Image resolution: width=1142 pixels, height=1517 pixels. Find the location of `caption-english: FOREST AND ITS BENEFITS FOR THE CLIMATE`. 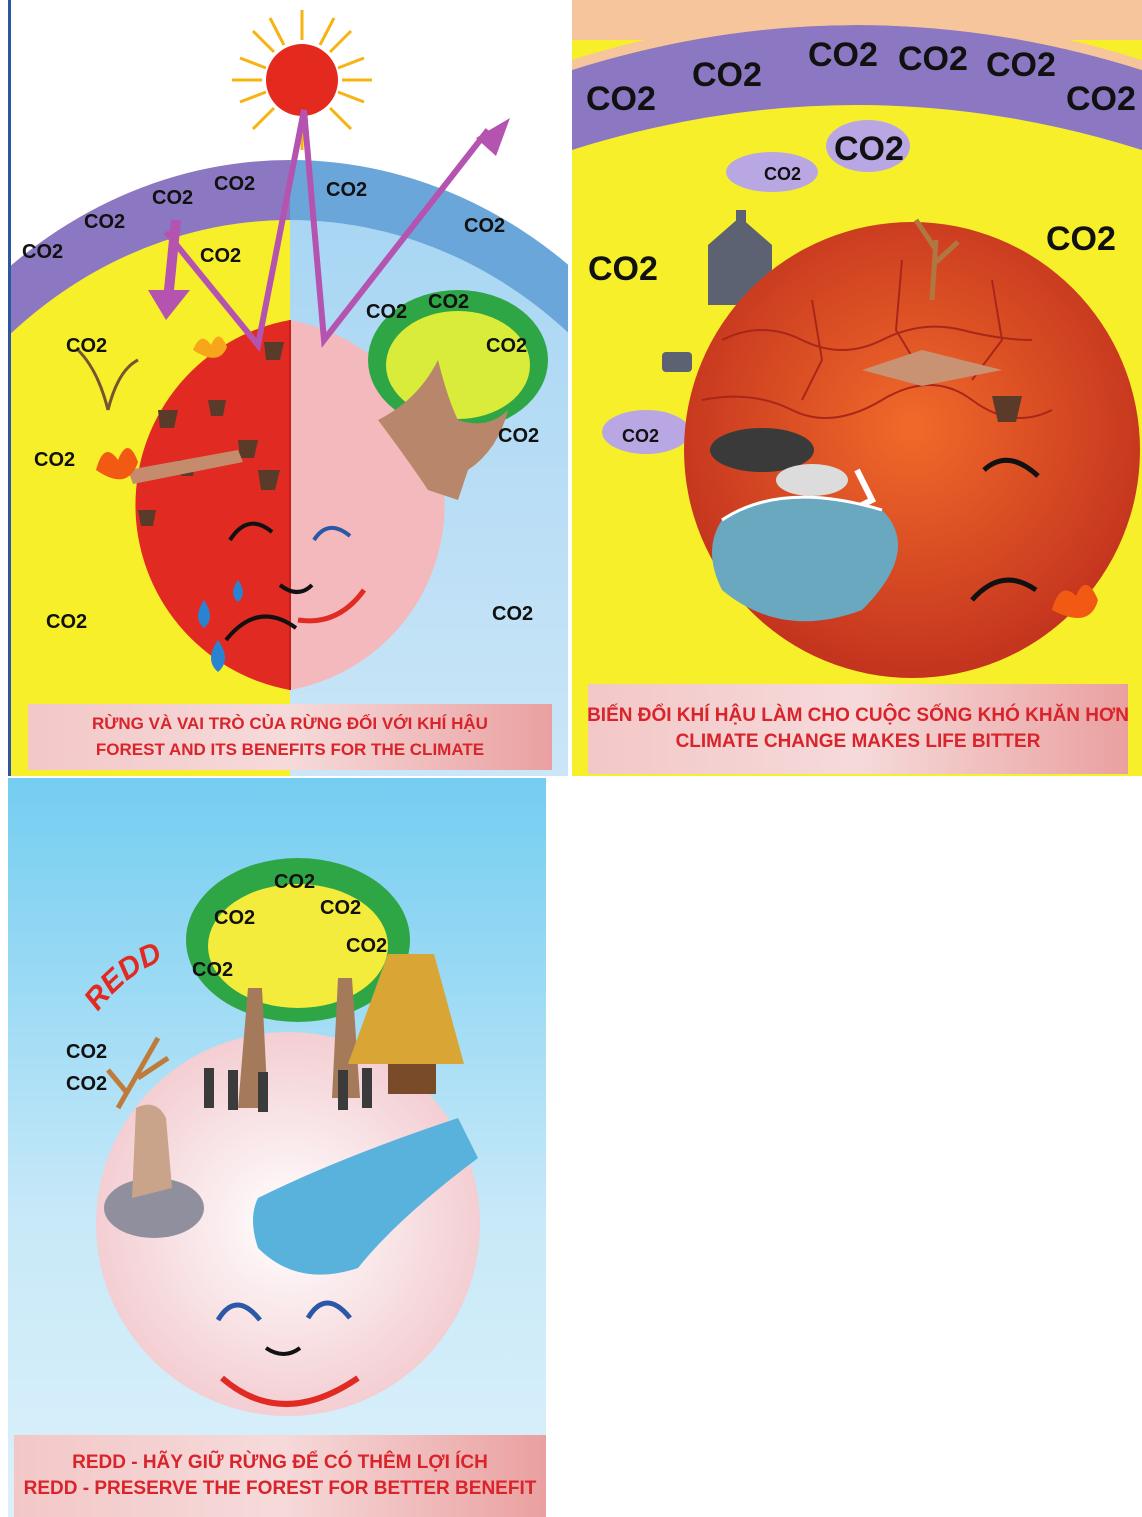

caption-english: FOREST AND ITS BENEFITS FOR THE CLIMATE is located at coordinates (290, 749).